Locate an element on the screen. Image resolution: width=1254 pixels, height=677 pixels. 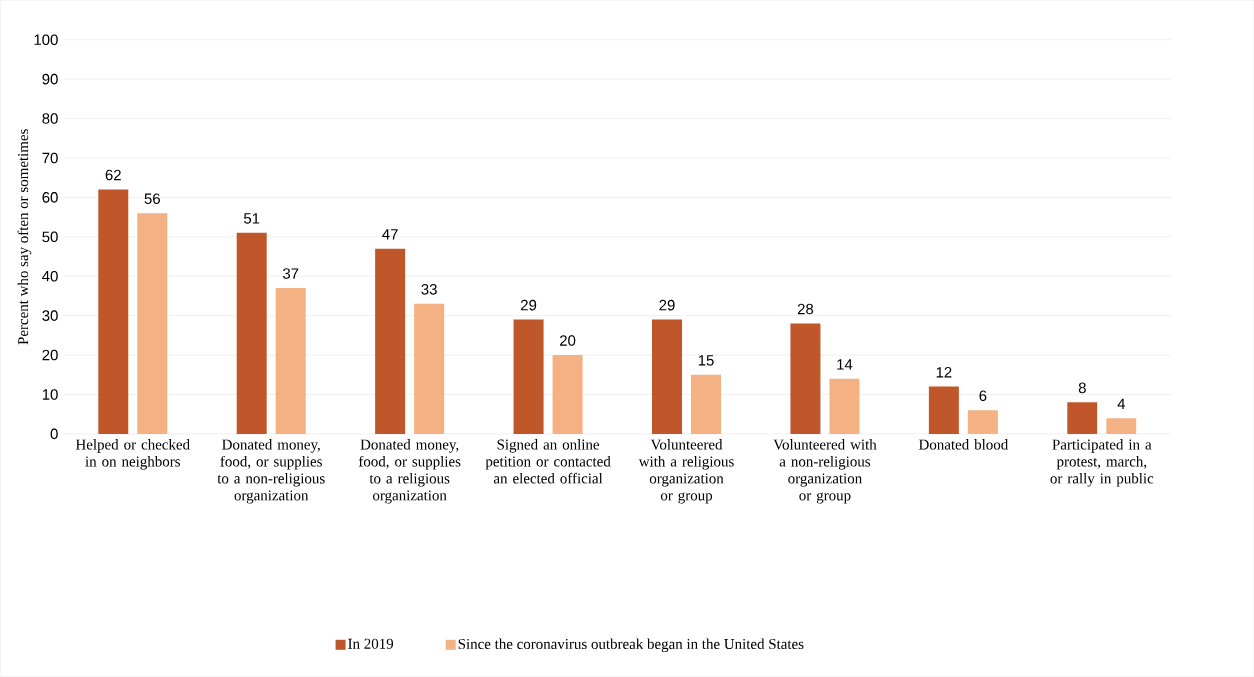
data-label: 62 is located at coordinates (113, 175).